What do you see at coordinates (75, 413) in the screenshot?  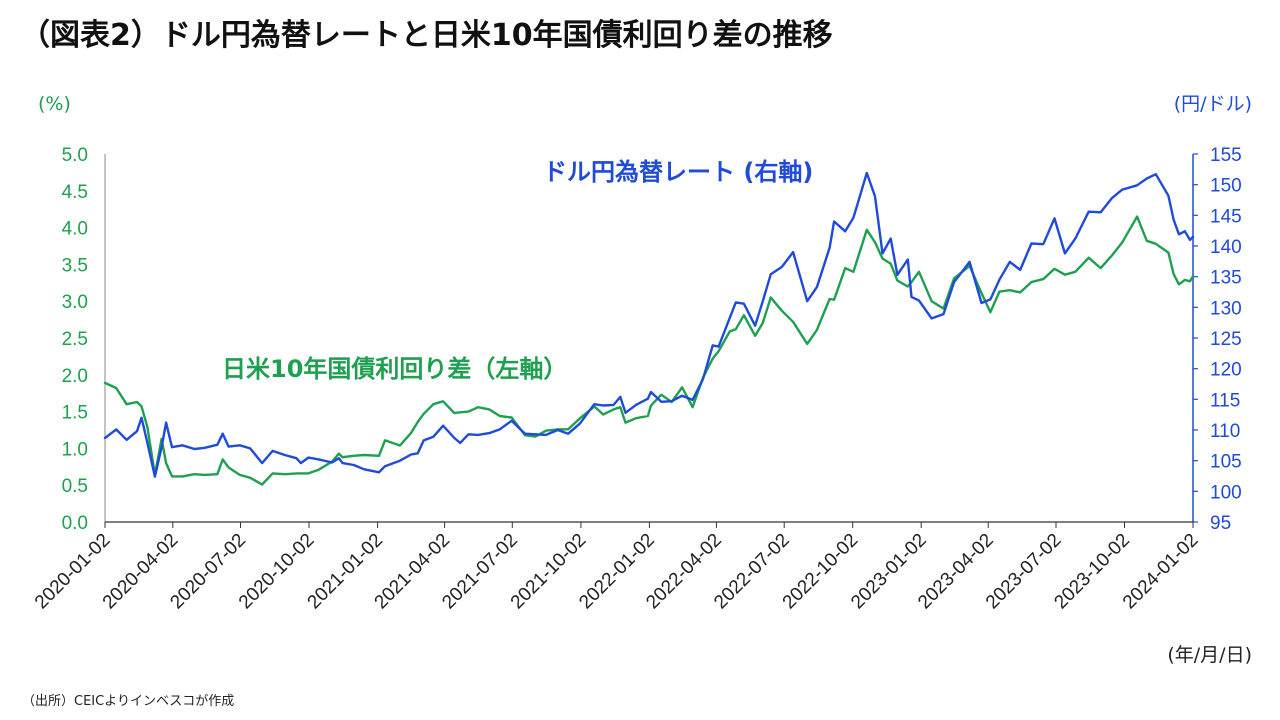 I see `y-left-tick-label: 1.5` at bounding box center [75, 413].